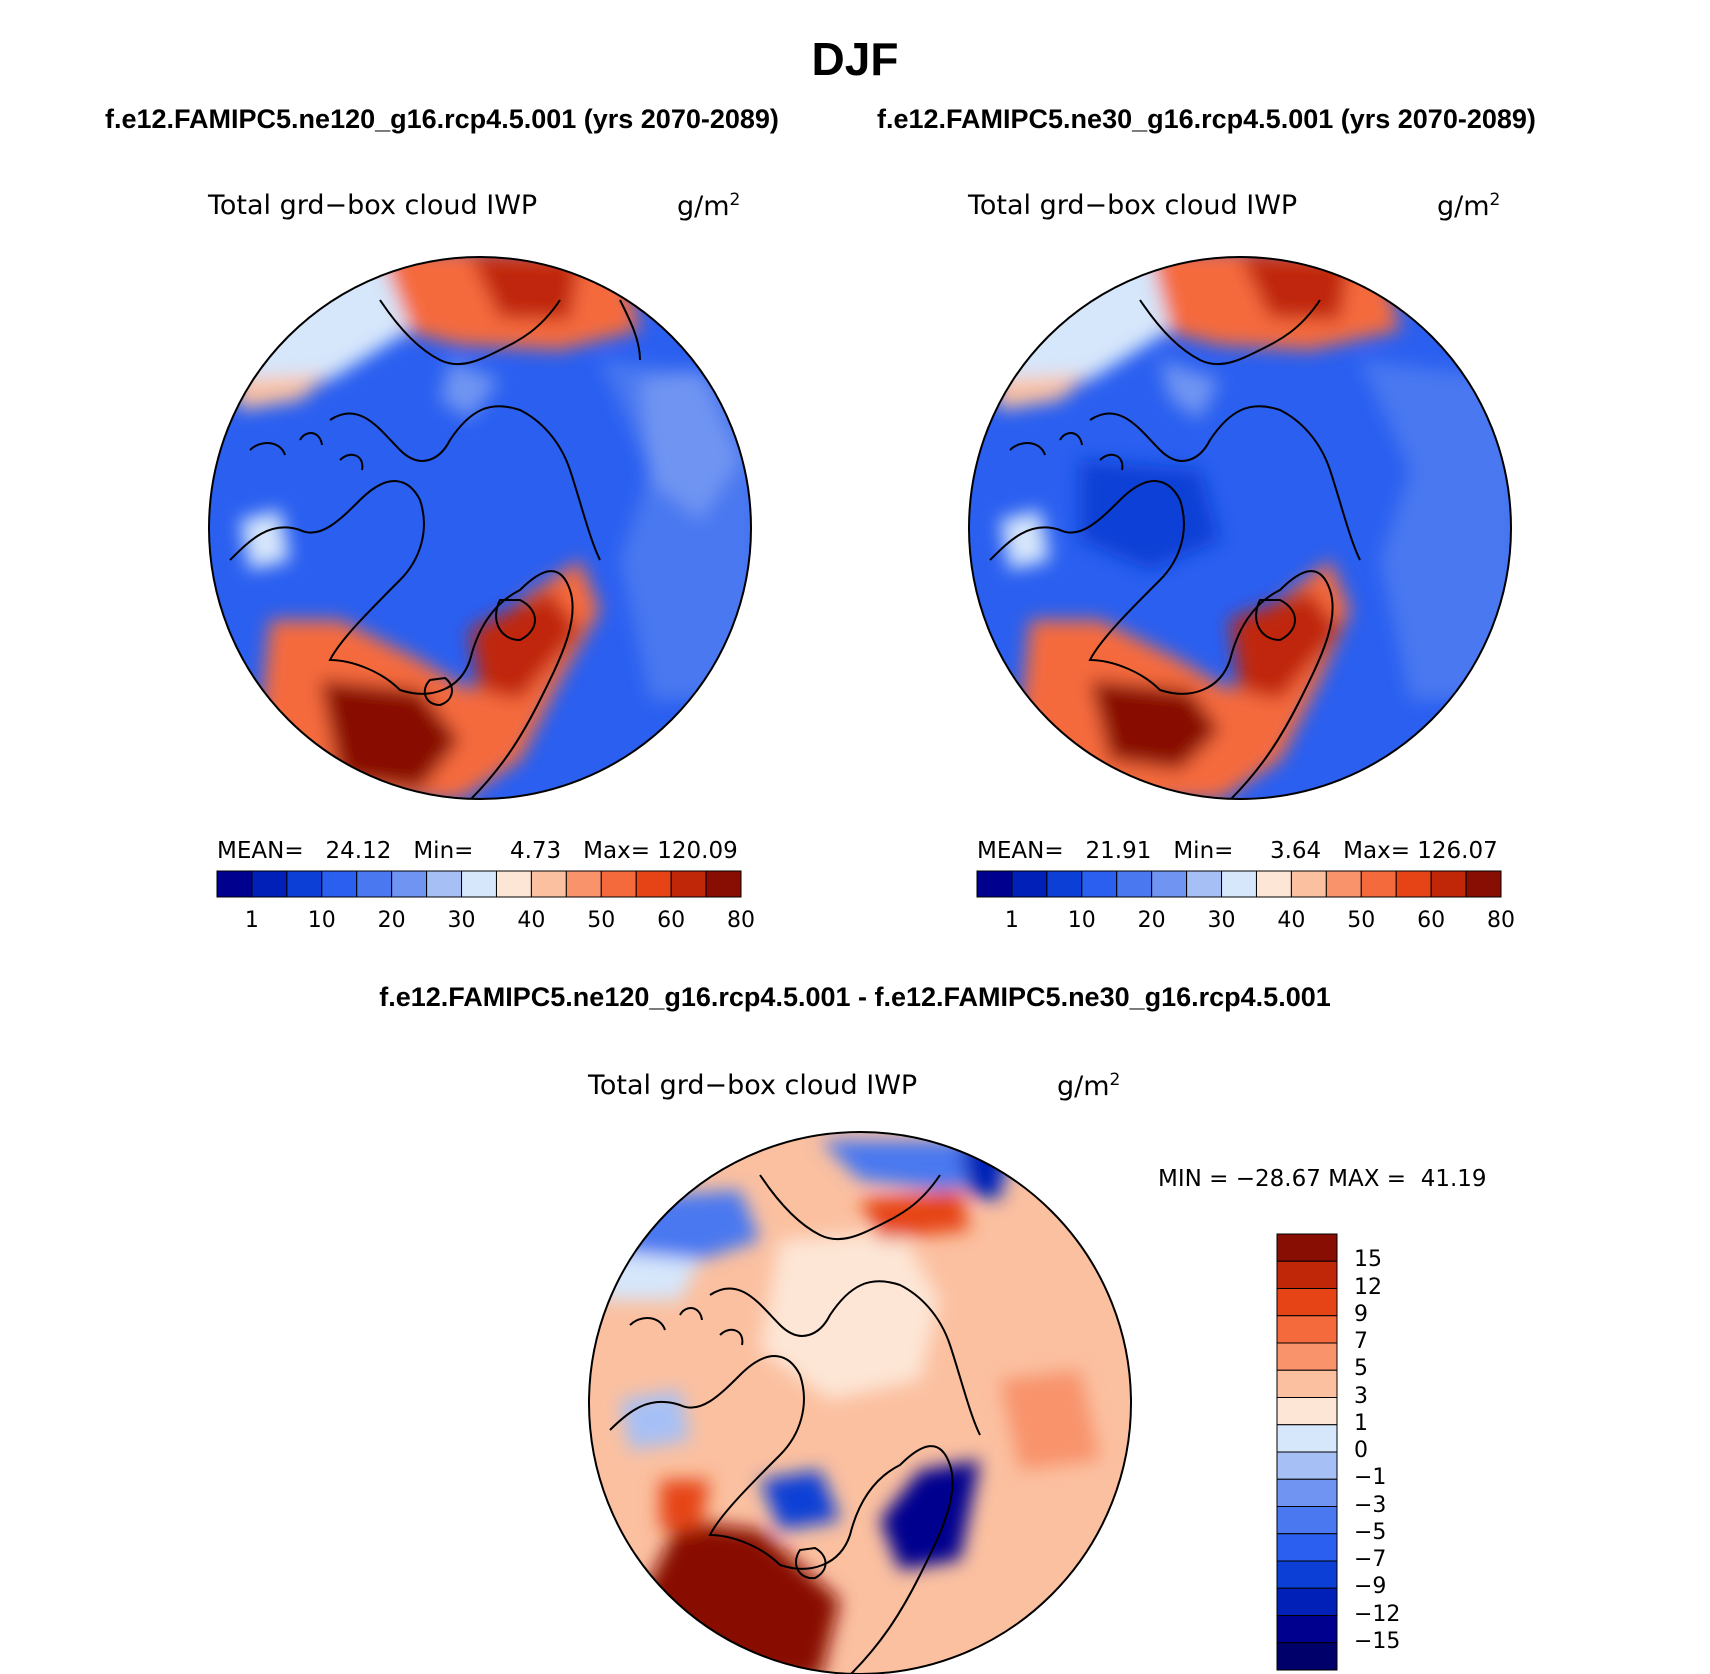  Describe the element at coordinates (1361, 1396) in the screenshot. I see `colorbar-tick-label: 3` at that location.